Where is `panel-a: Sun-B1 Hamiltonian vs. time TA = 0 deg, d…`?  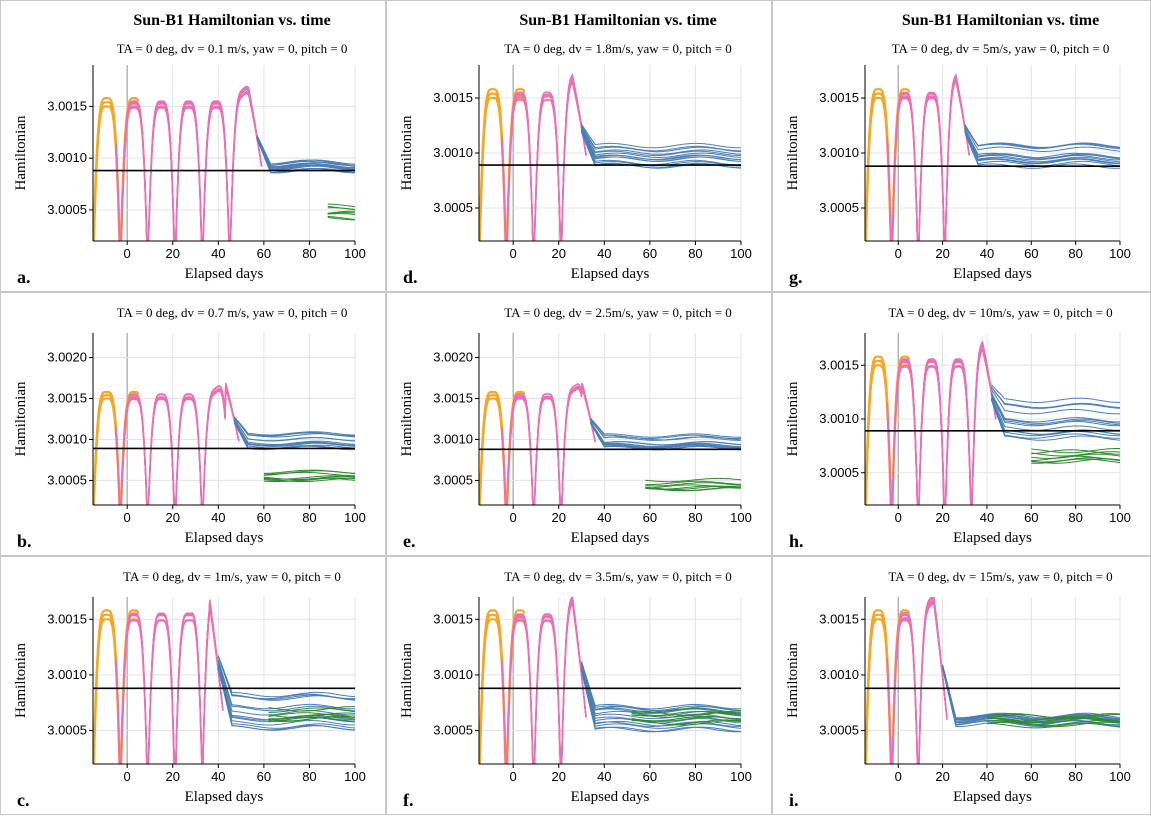
panel-a: Sun-B1 Hamiltonian vs. time TA = 0 deg, d… is located at coordinates (193, 146).